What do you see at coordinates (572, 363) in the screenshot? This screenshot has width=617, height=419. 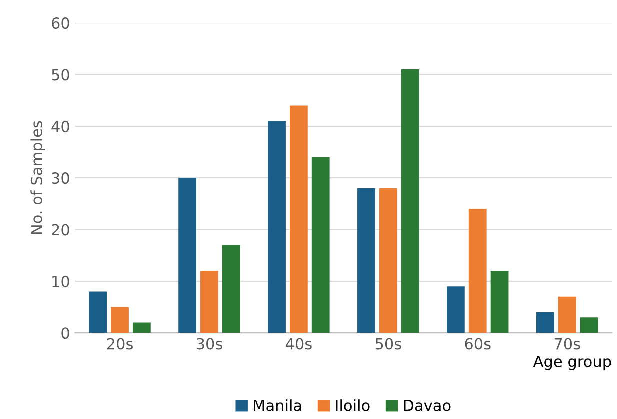 I see `x-axis-title: Age group` at bounding box center [572, 363].